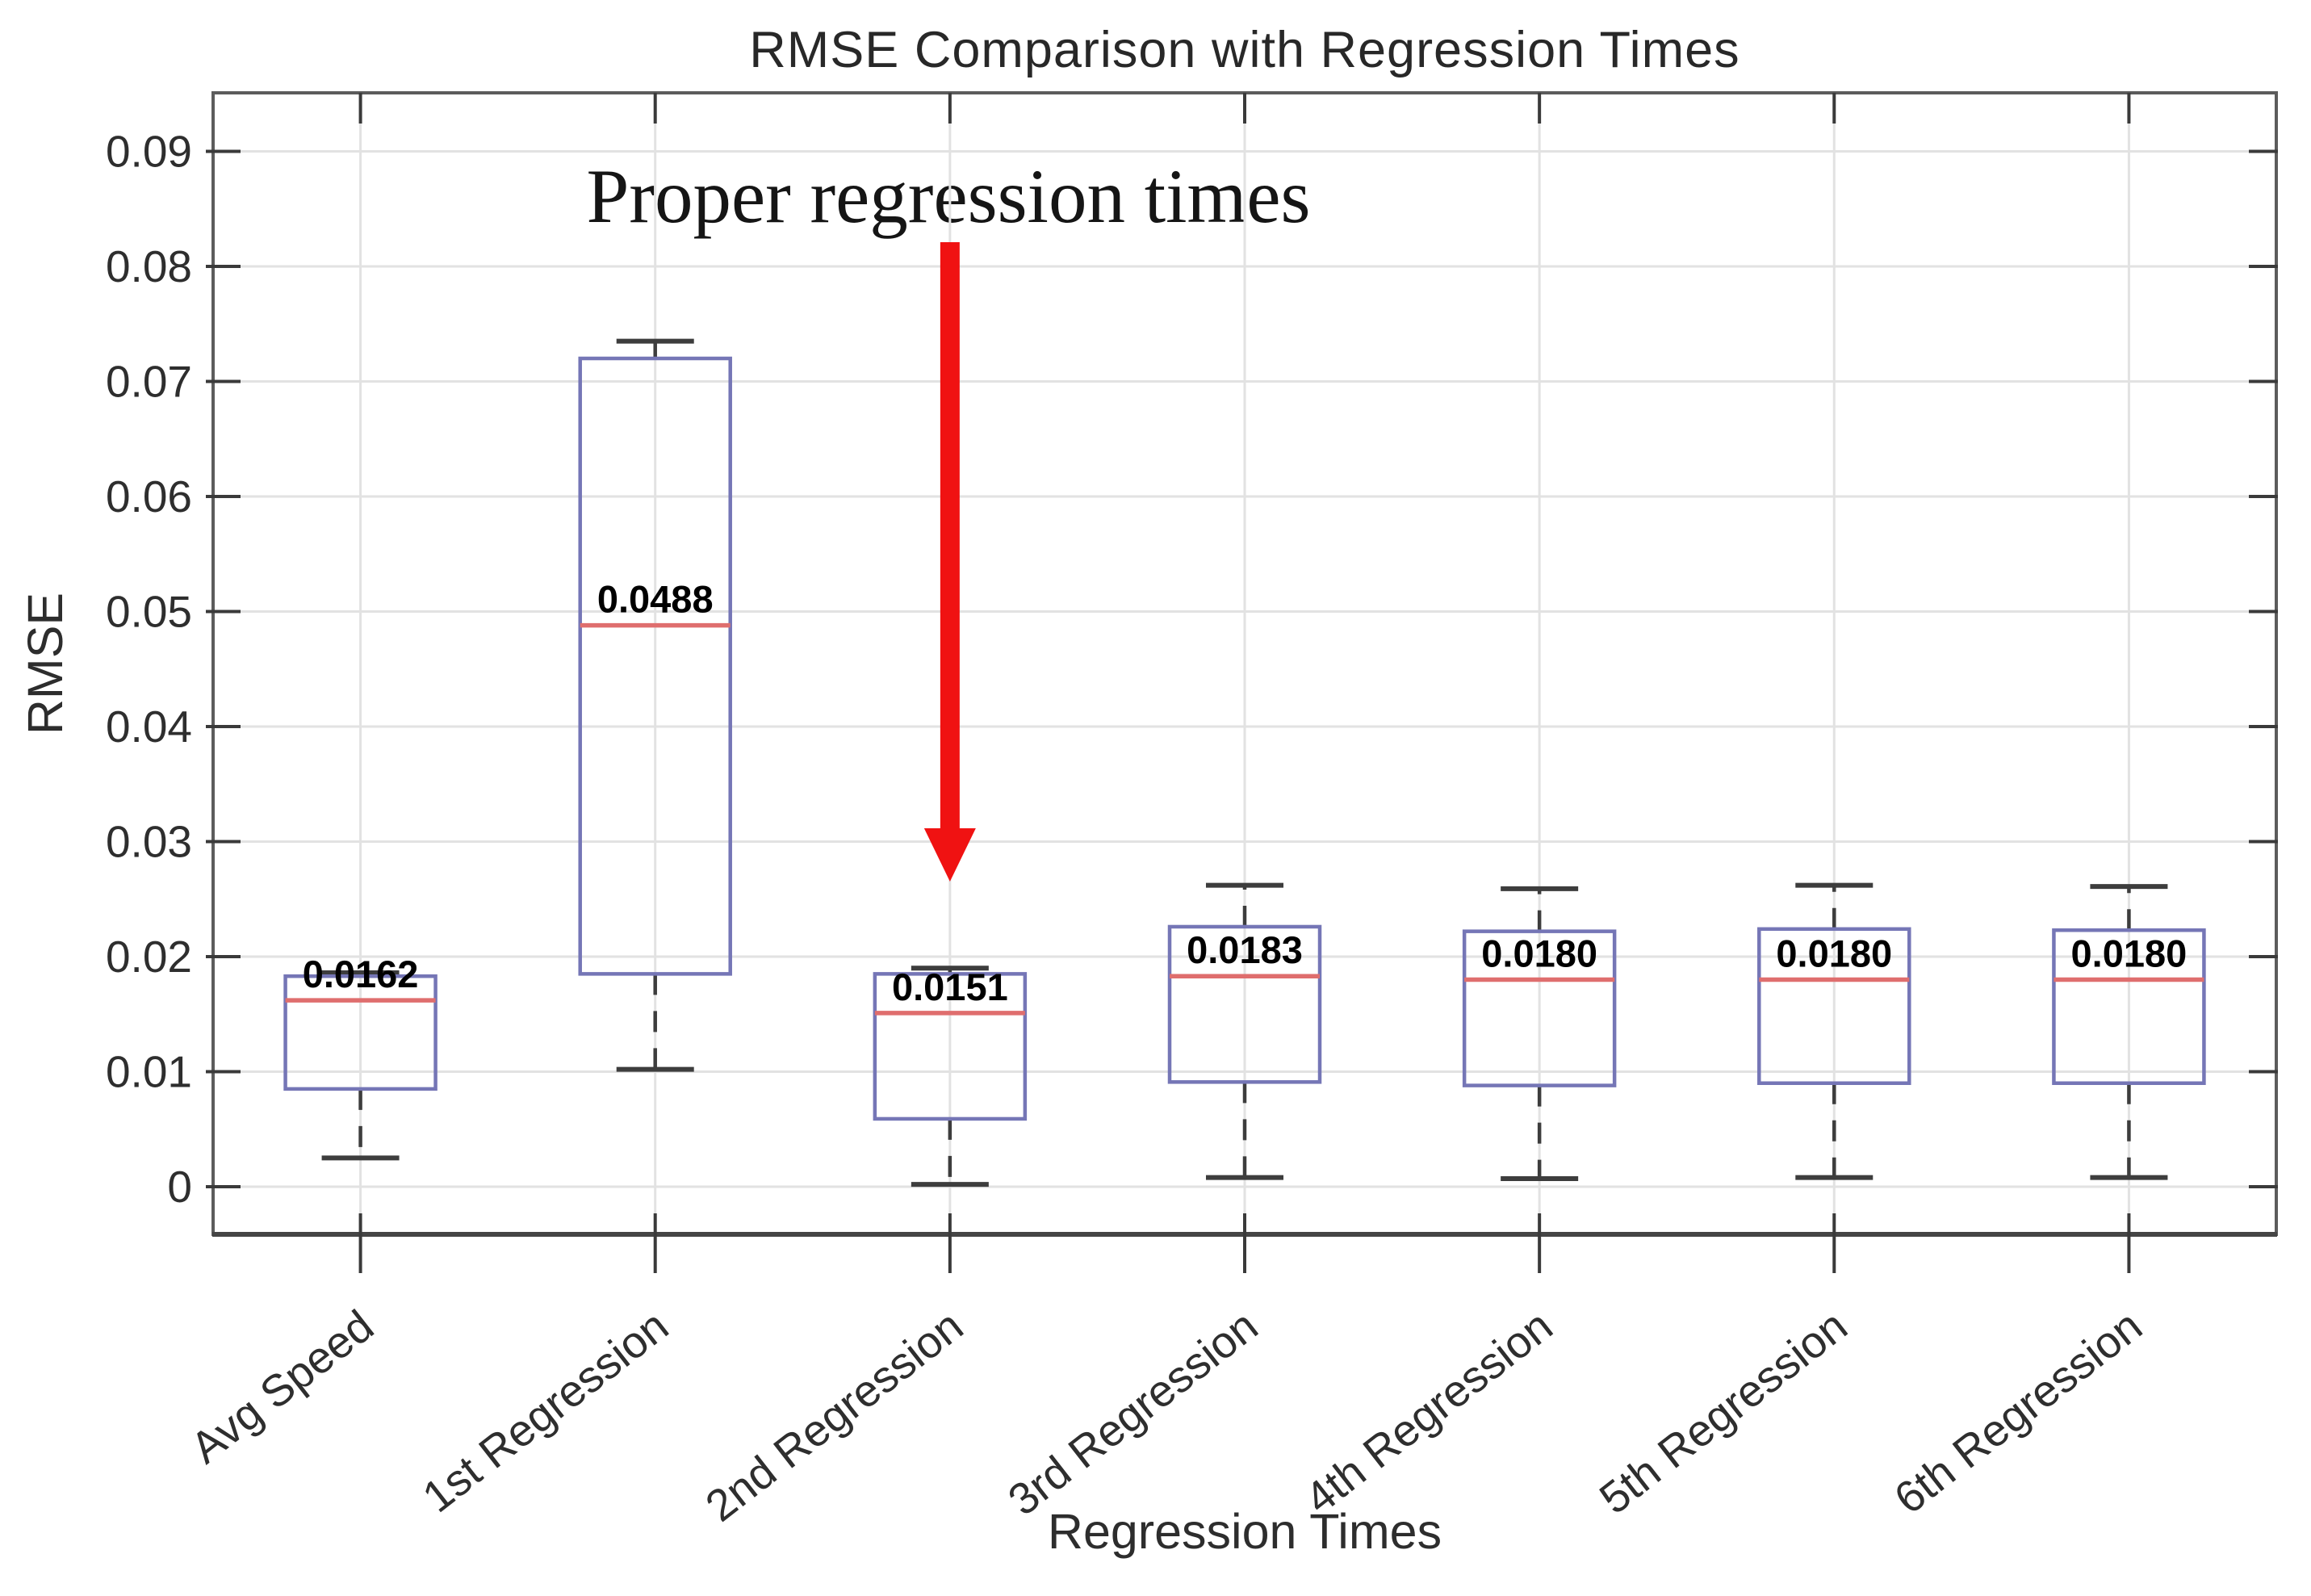 The height and width of the screenshot is (1596, 2311). Describe the element at coordinates (1245, 50) in the screenshot. I see `chart-title: RMSE Comparison with Regression Times` at that location.